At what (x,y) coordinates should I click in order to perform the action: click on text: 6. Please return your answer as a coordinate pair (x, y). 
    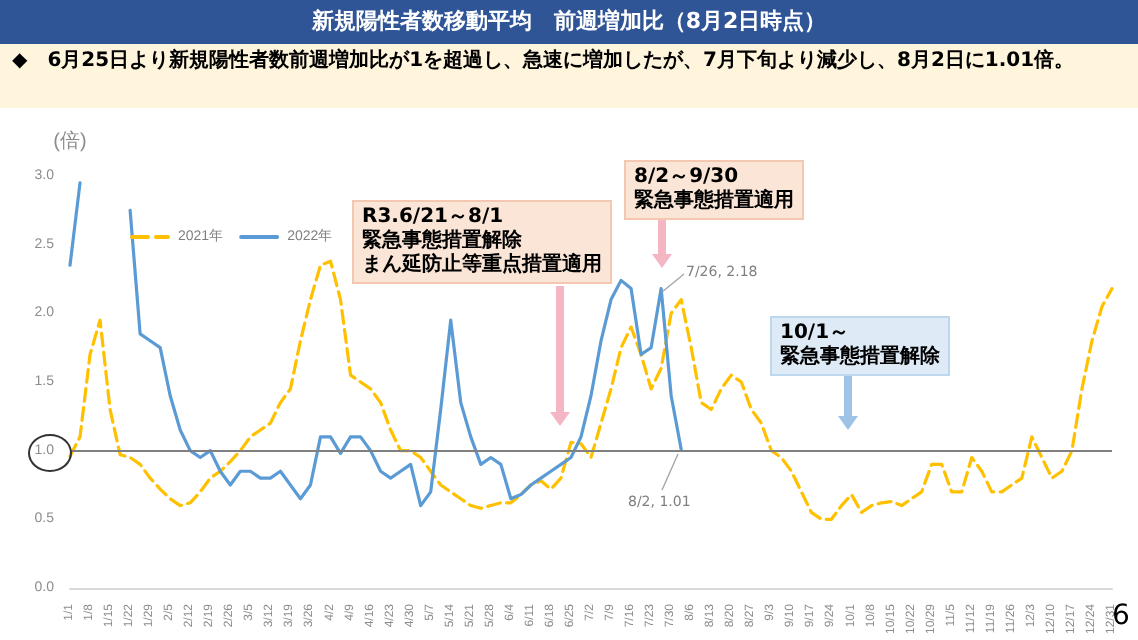
    Looking at the image, I should click on (1121, 616).